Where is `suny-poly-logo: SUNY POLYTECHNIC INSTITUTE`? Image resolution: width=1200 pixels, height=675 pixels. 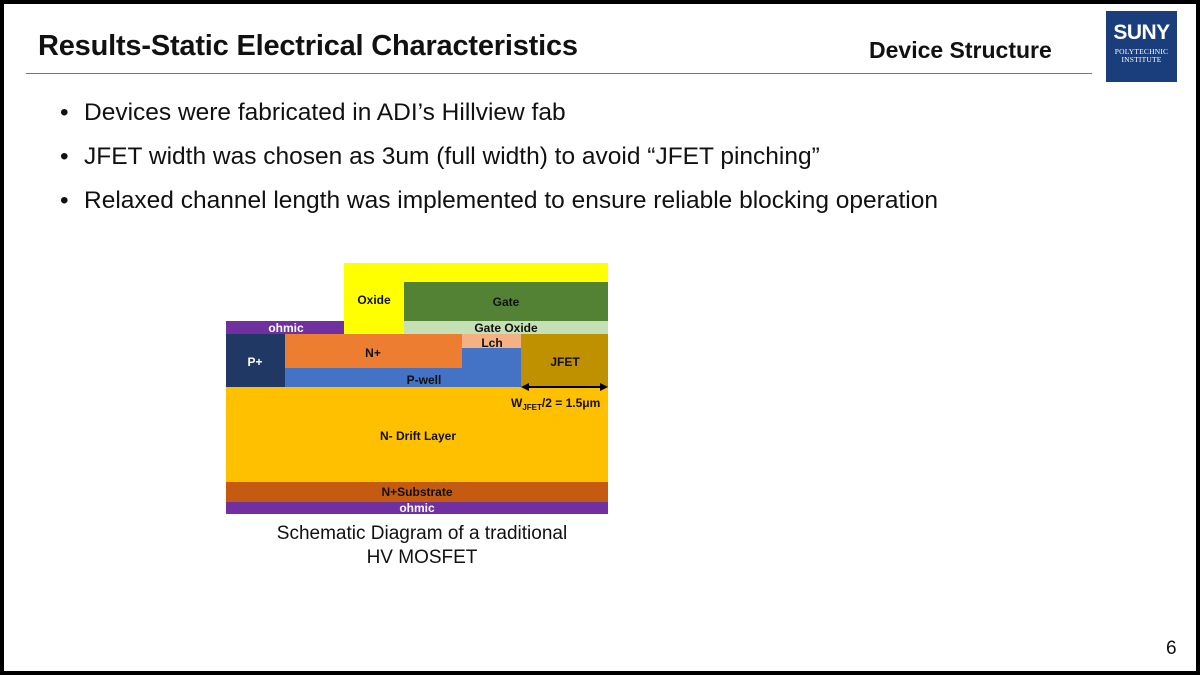
suny-poly-logo: SUNY POLYTECHNIC INSTITUTE is located at coordinates (1141, 46).